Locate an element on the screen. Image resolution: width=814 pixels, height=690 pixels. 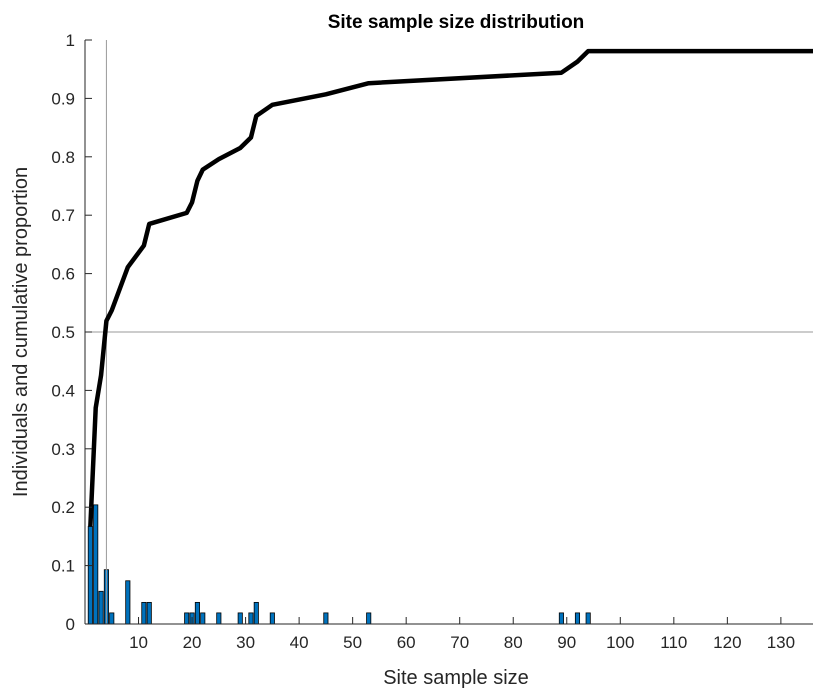
x-axis-ticks: 10 20 30 40 50 60 70 80 90 100 110 120 130 is located at coordinates (462, 634).